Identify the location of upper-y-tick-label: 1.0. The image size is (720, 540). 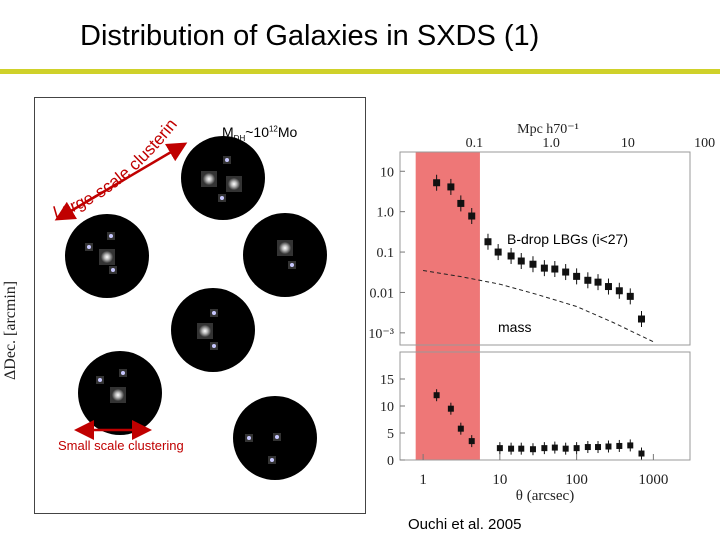
(386, 213).